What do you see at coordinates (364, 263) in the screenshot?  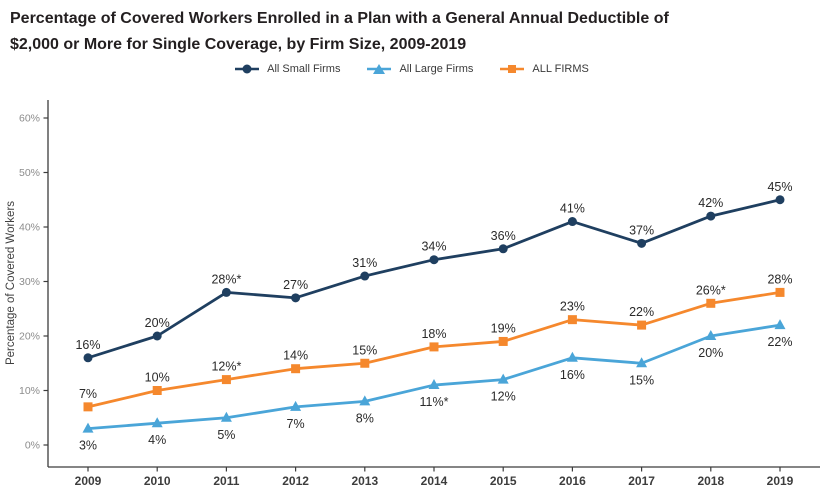 I see `data-label: 31%` at bounding box center [364, 263].